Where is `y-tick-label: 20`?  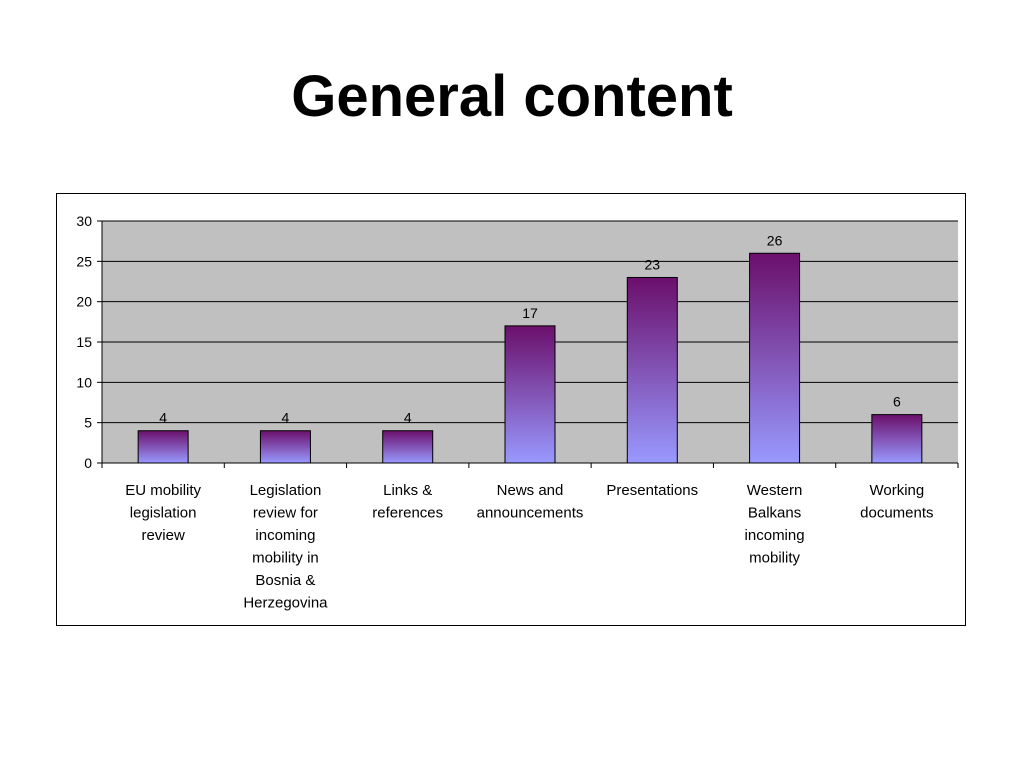
y-tick-label: 20 is located at coordinates (84, 302).